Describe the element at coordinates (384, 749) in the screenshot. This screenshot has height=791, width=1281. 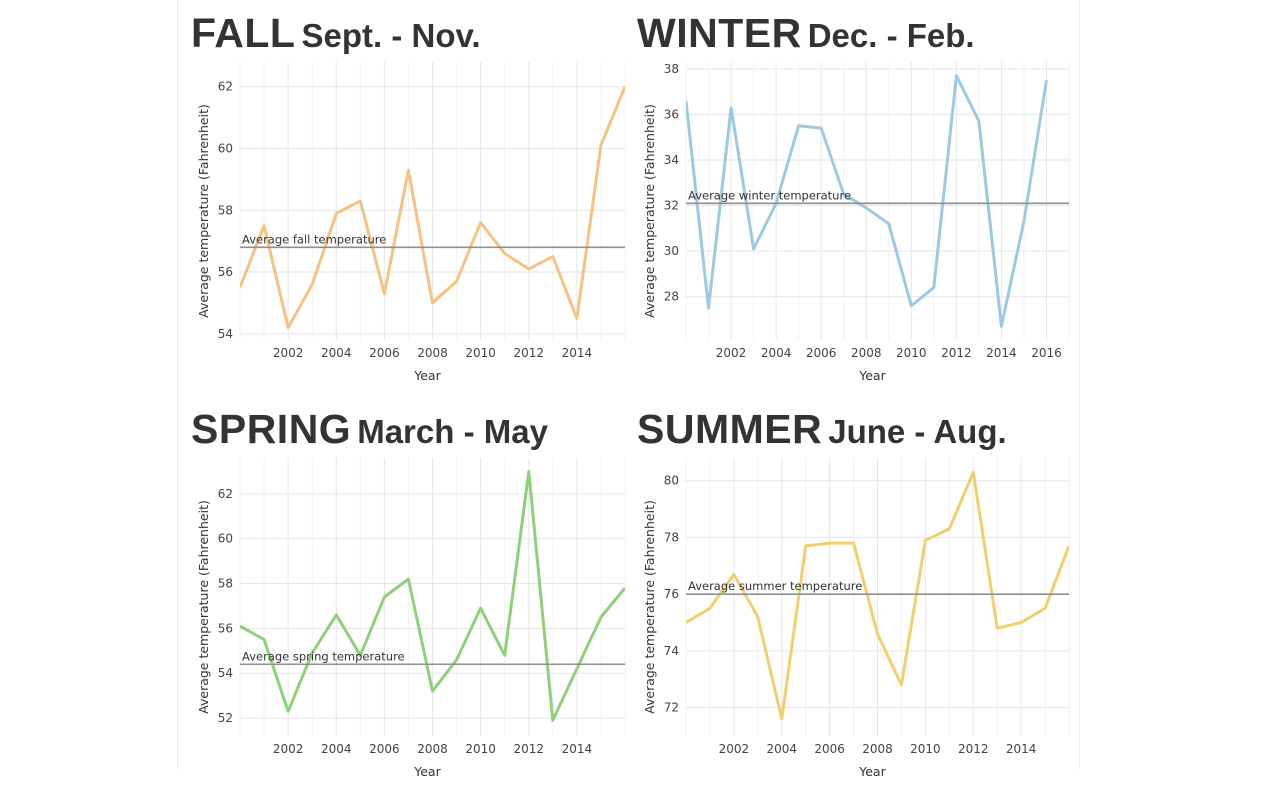
I see `spring-x-tick-label: 2006` at that location.